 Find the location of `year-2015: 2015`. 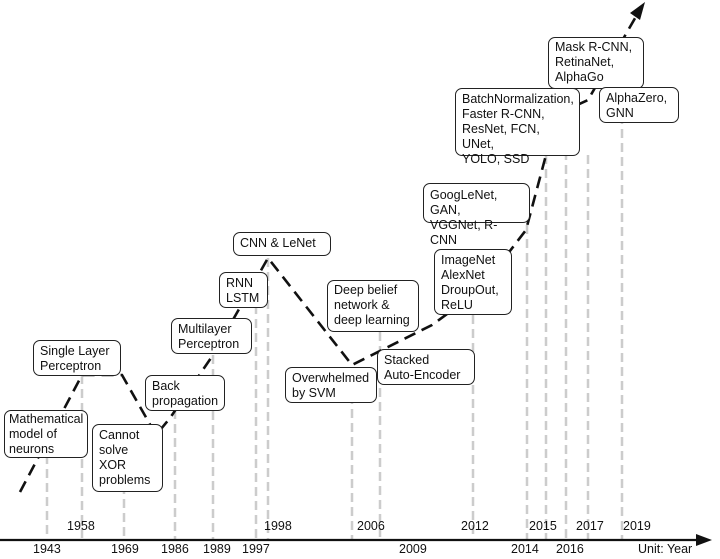

year-2015: 2015 is located at coordinates (543, 526).